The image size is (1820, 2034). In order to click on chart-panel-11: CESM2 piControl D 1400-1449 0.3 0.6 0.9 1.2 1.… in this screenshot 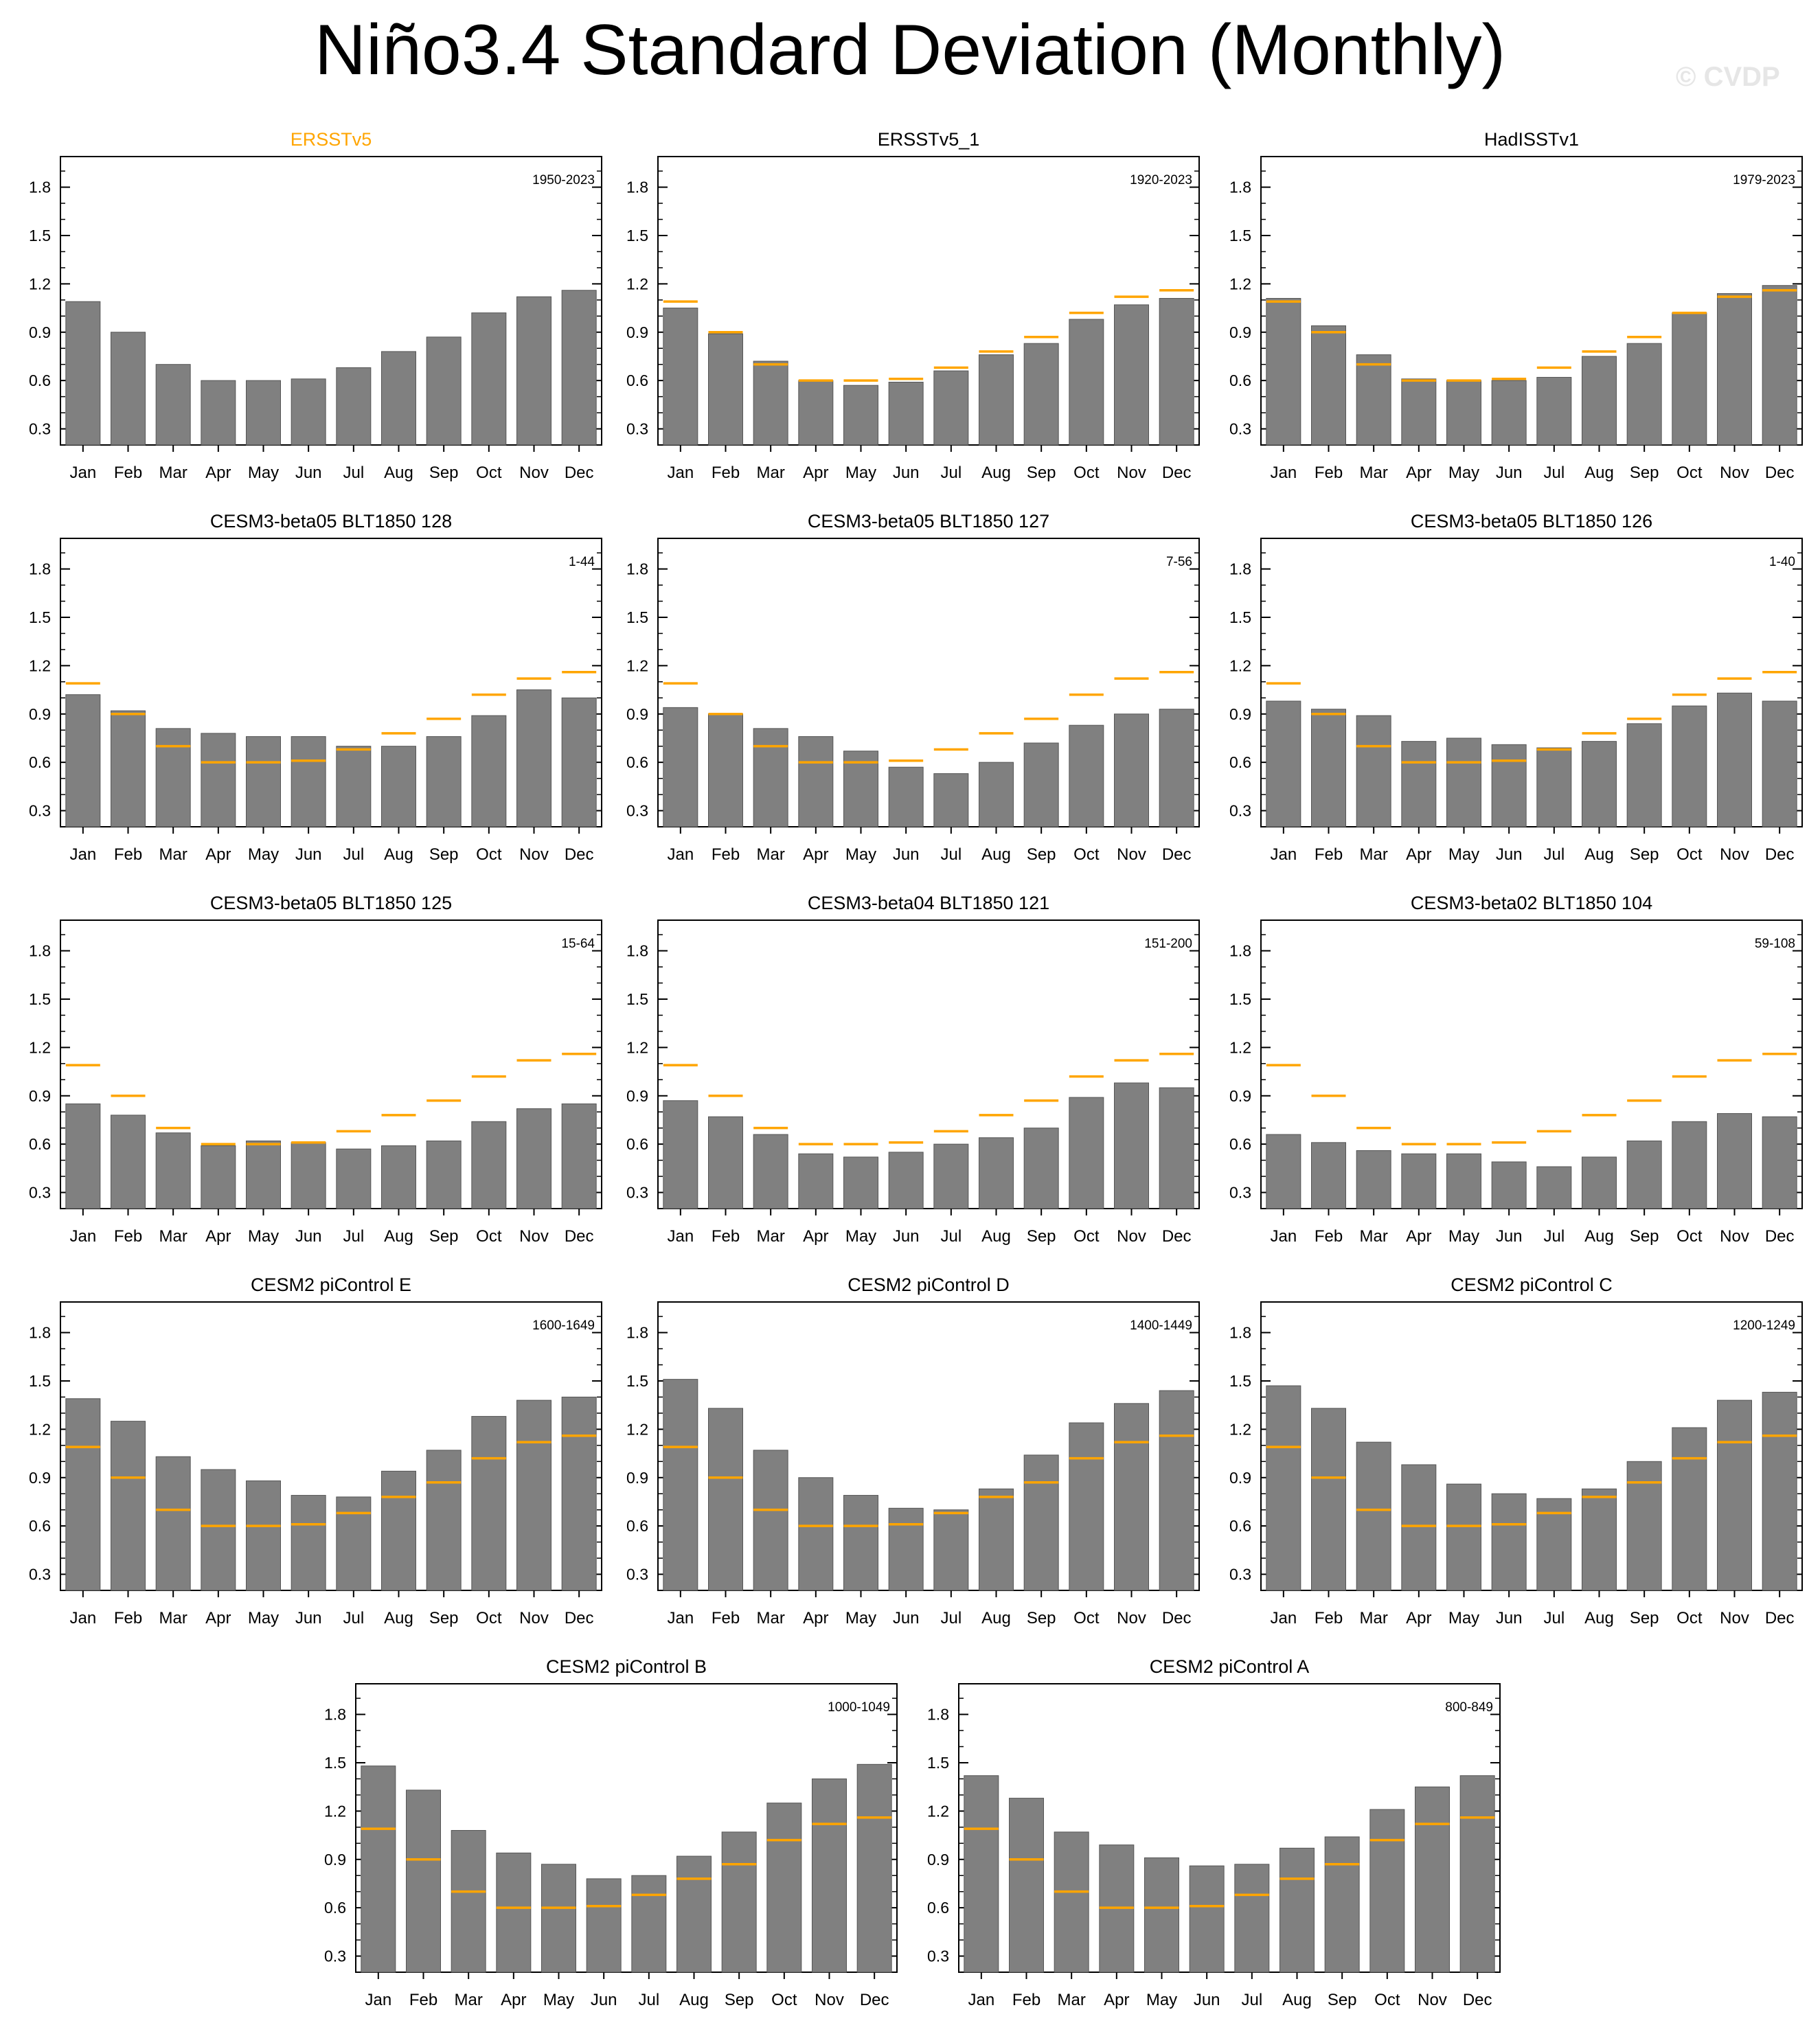, I will do `click(913, 1451)`.